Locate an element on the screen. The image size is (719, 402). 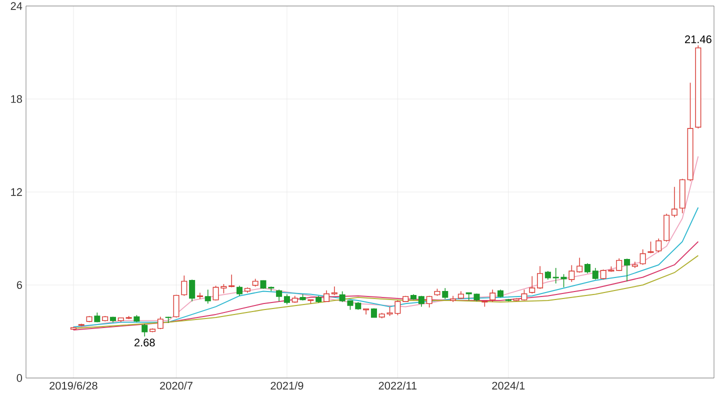
annotation: 21.46 is located at coordinates (698, 39).